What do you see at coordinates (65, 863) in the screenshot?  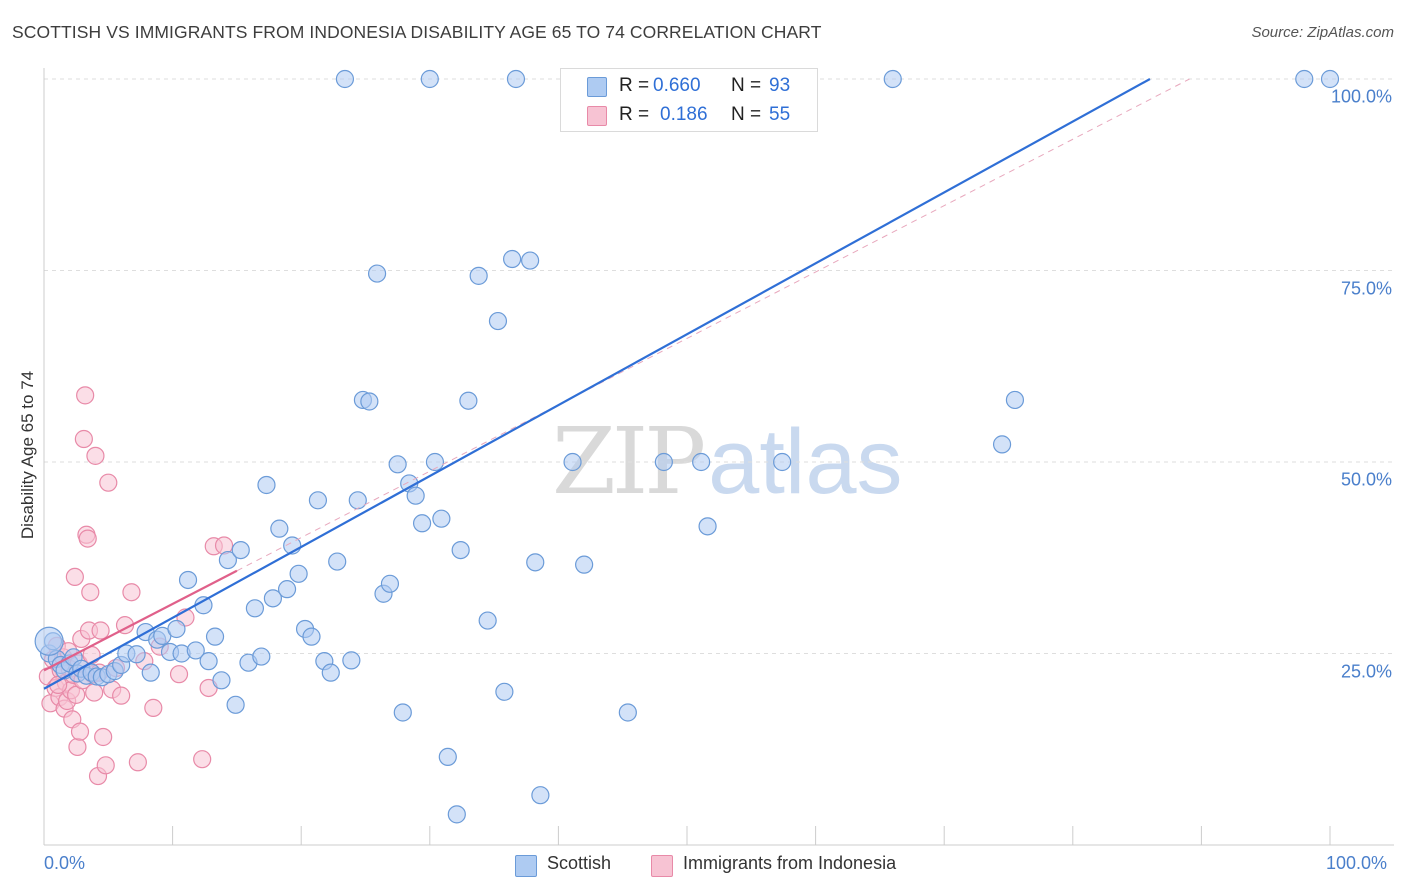 I see `x-tick-min: 0.0%` at bounding box center [65, 863].